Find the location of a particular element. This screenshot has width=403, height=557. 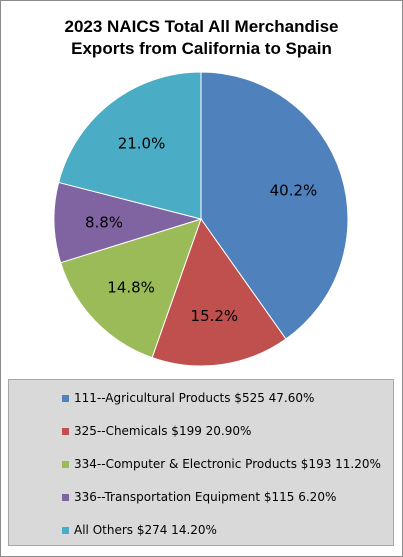

legend-swatch-agricultural is located at coordinates (65, 398).